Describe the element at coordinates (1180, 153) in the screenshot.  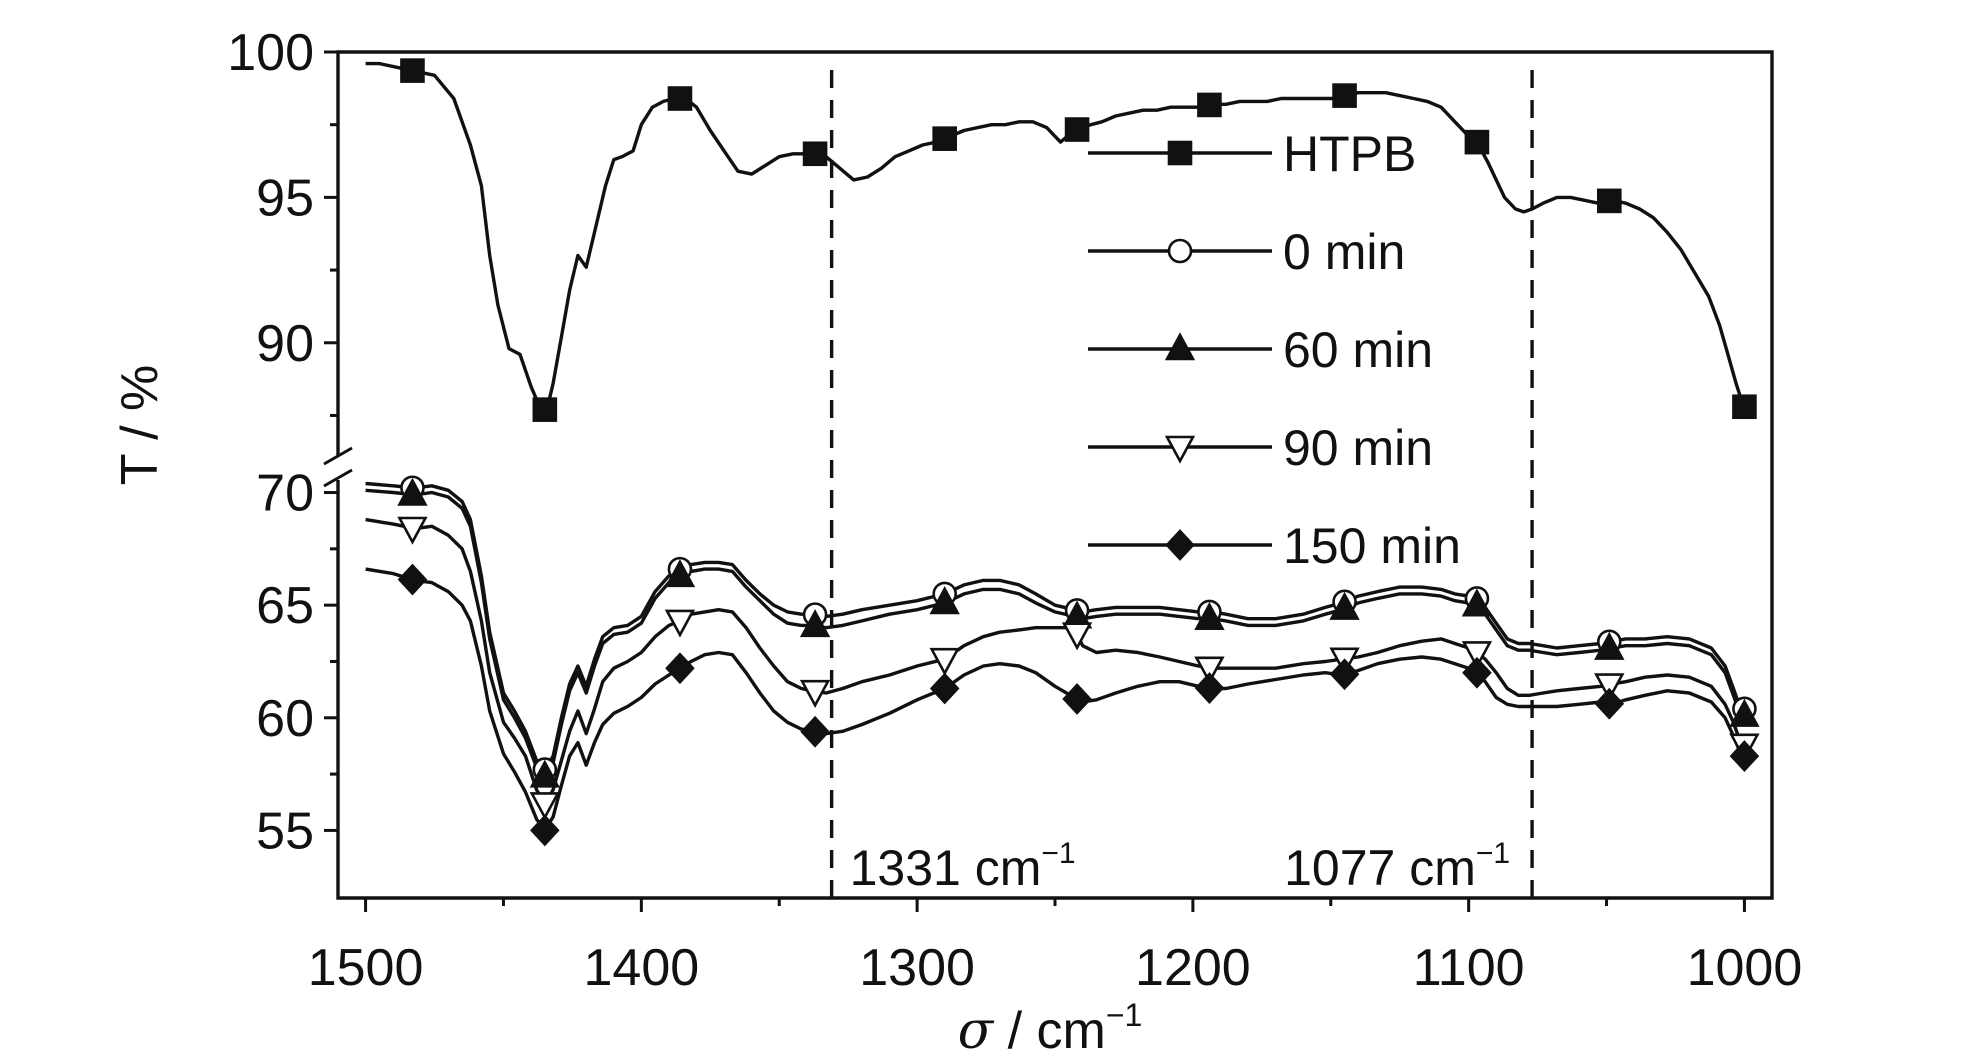
I see `legend-marker-htpb` at that location.